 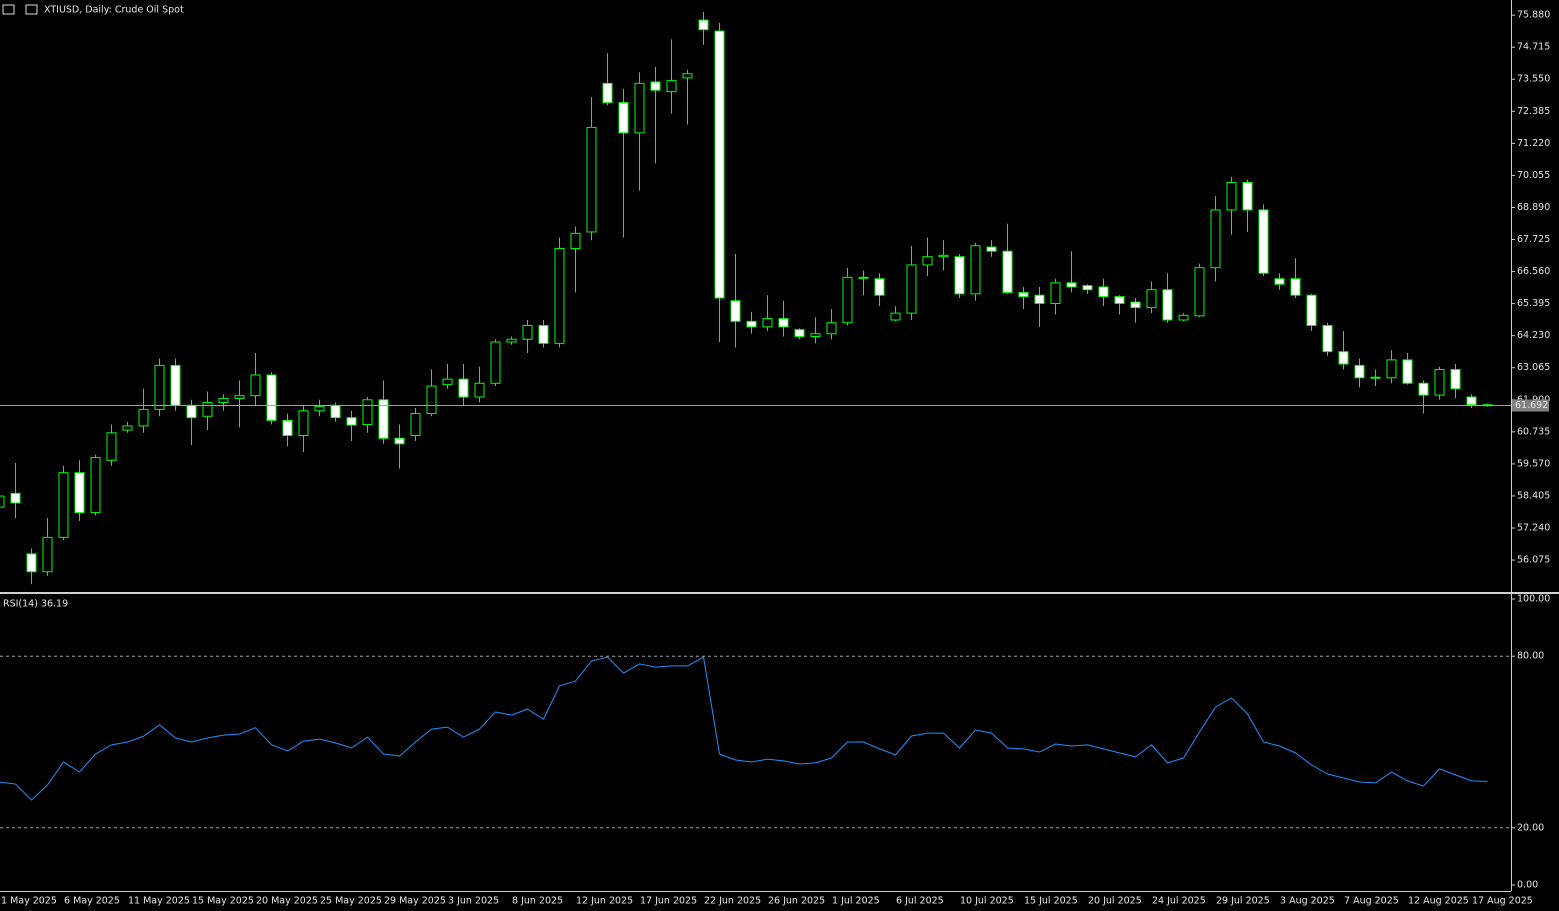 I want to click on x-tick-label: 8 Jun 2025, so click(x=537, y=901).